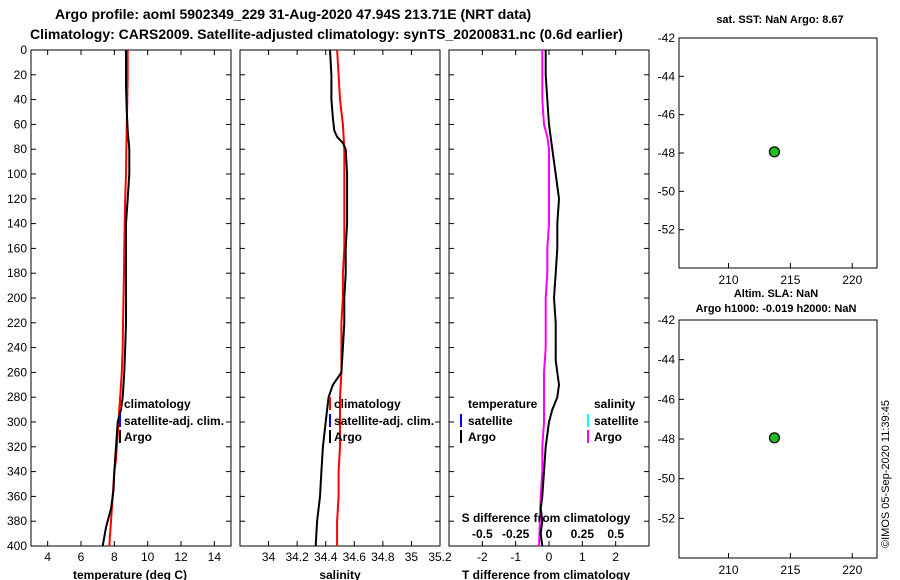 Image resolution: width=900 pixels, height=580 pixels. What do you see at coordinates (549, 534) in the screenshot?
I see `difference-secondary-xtick-label: 0` at bounding box center [549, 534].